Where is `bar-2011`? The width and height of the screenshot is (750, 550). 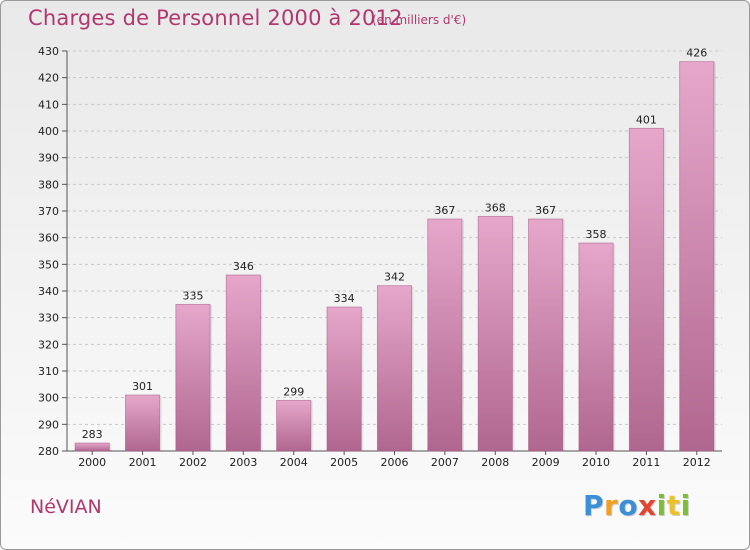 bar-2011 is located at coordinates (646, 289).